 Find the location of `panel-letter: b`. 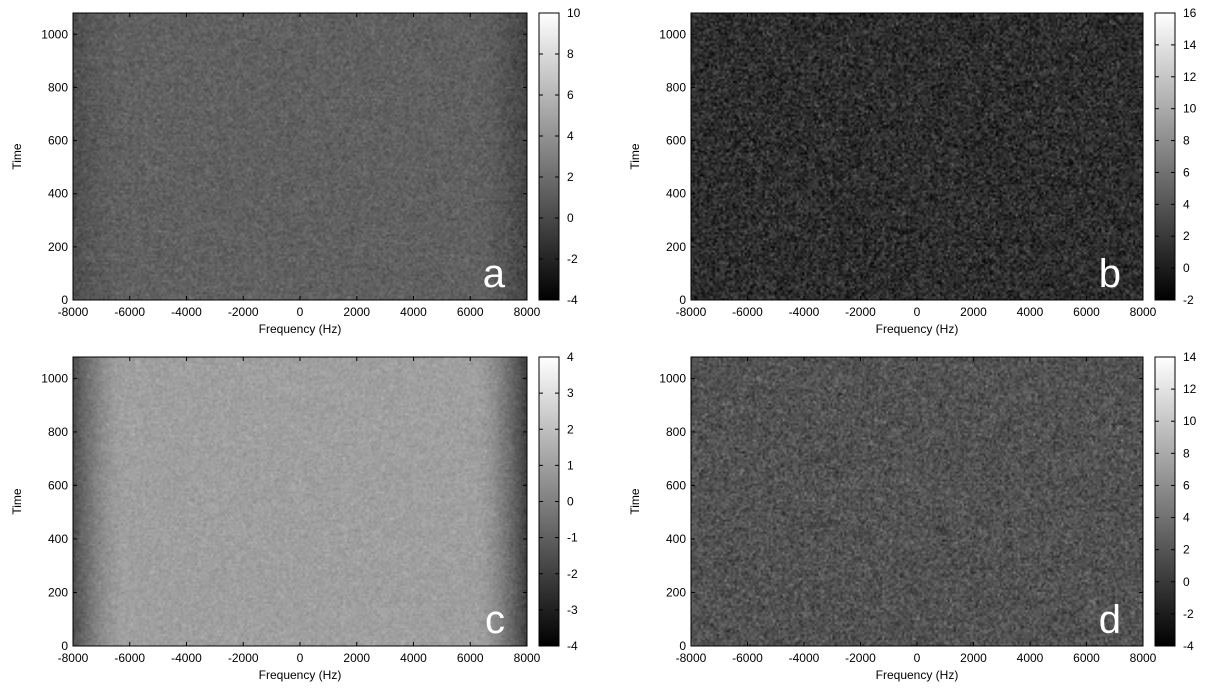

panel-letter: b is located at coordinates (1110, 274).